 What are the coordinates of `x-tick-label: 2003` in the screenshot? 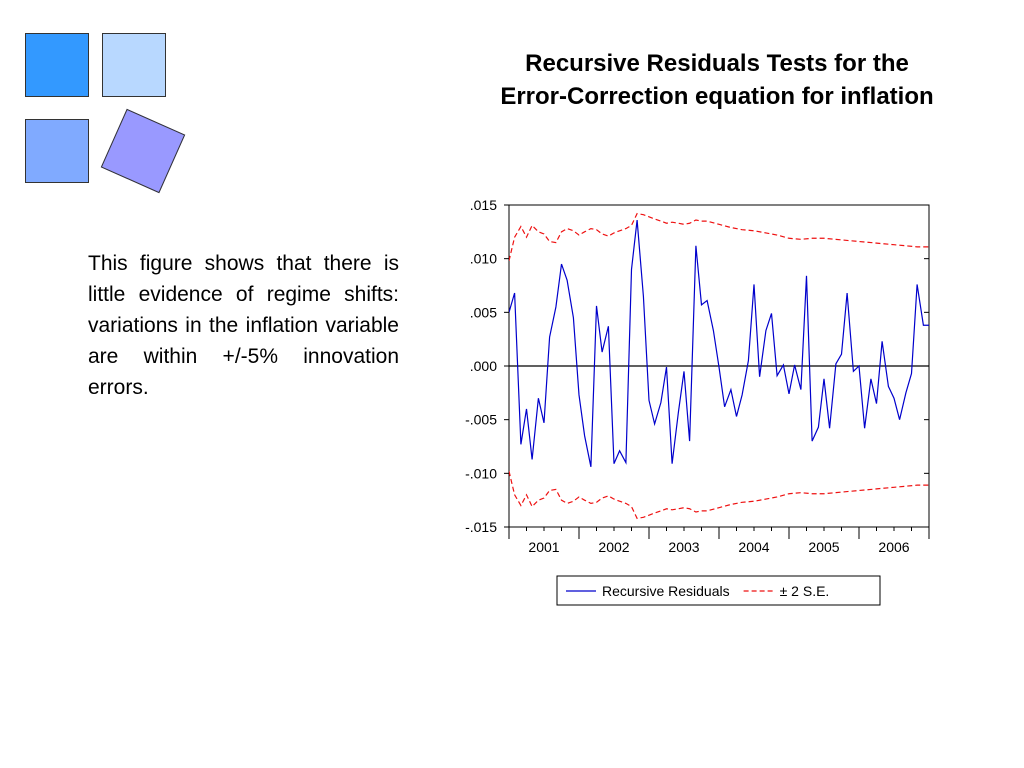 It's located at (683, 547).